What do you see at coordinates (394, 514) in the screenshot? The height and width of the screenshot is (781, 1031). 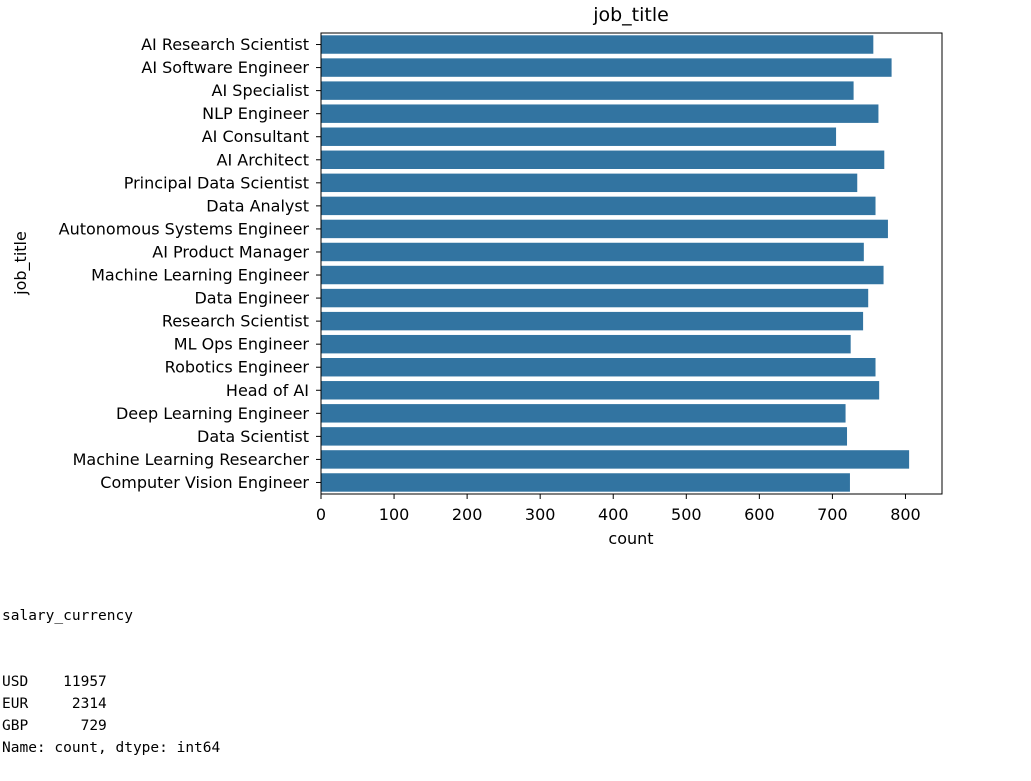 I see `x-tick-label: 100` at bounding box center [394, 514].